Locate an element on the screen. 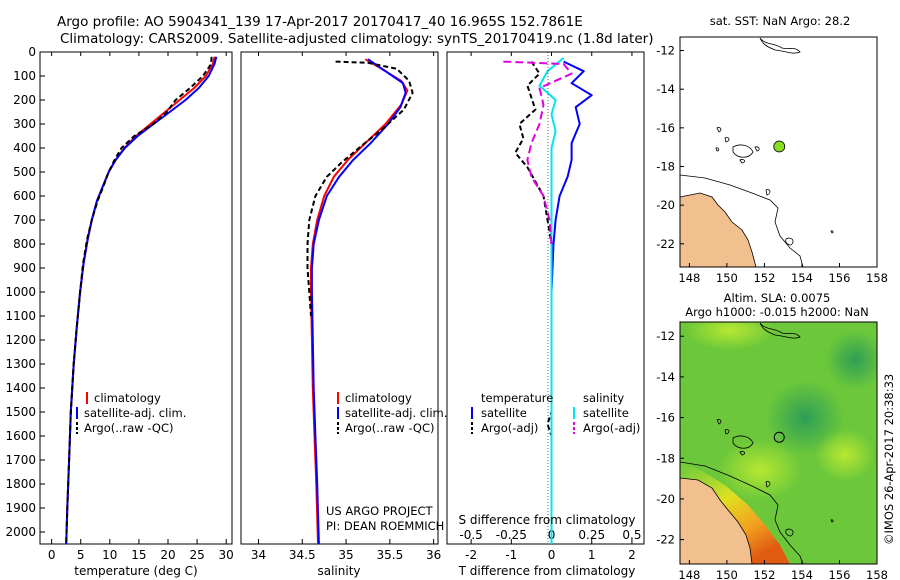 The height and width of the screenshot is (580, 900). x-tick-label: -1 is located at coordinates (511, 555).